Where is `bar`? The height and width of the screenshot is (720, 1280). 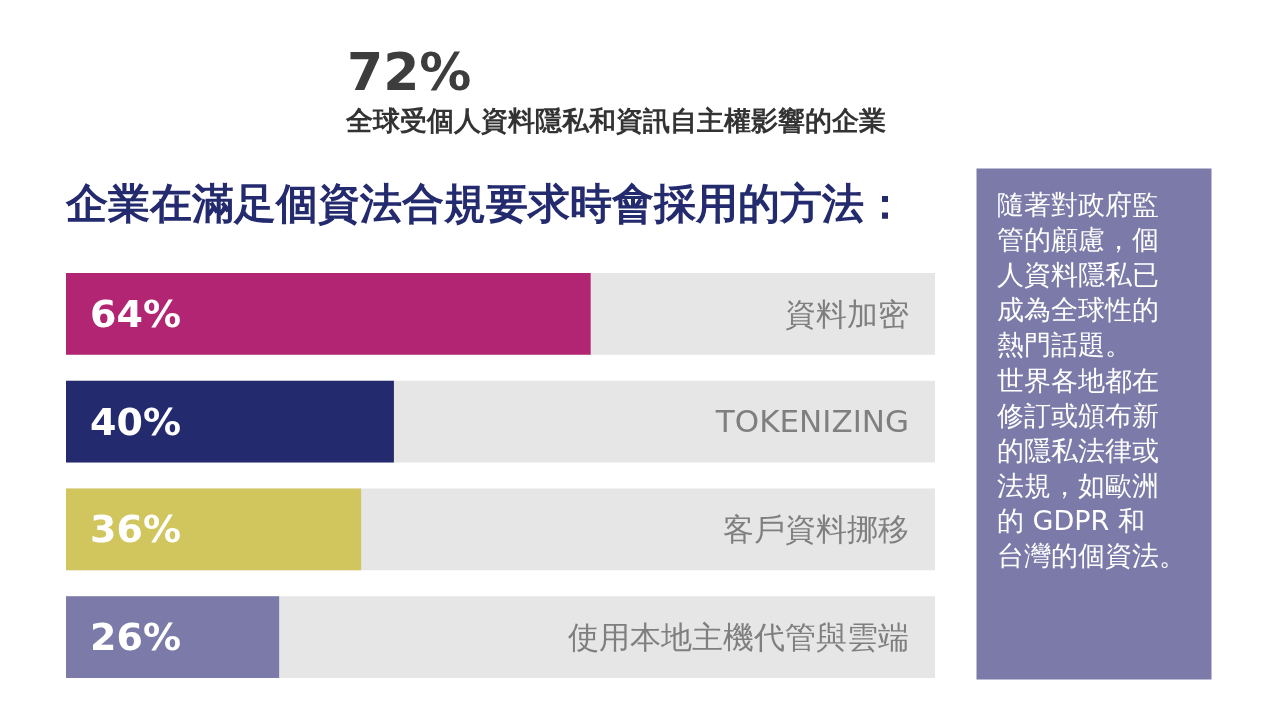
bar is located at coordinates (173, 637).